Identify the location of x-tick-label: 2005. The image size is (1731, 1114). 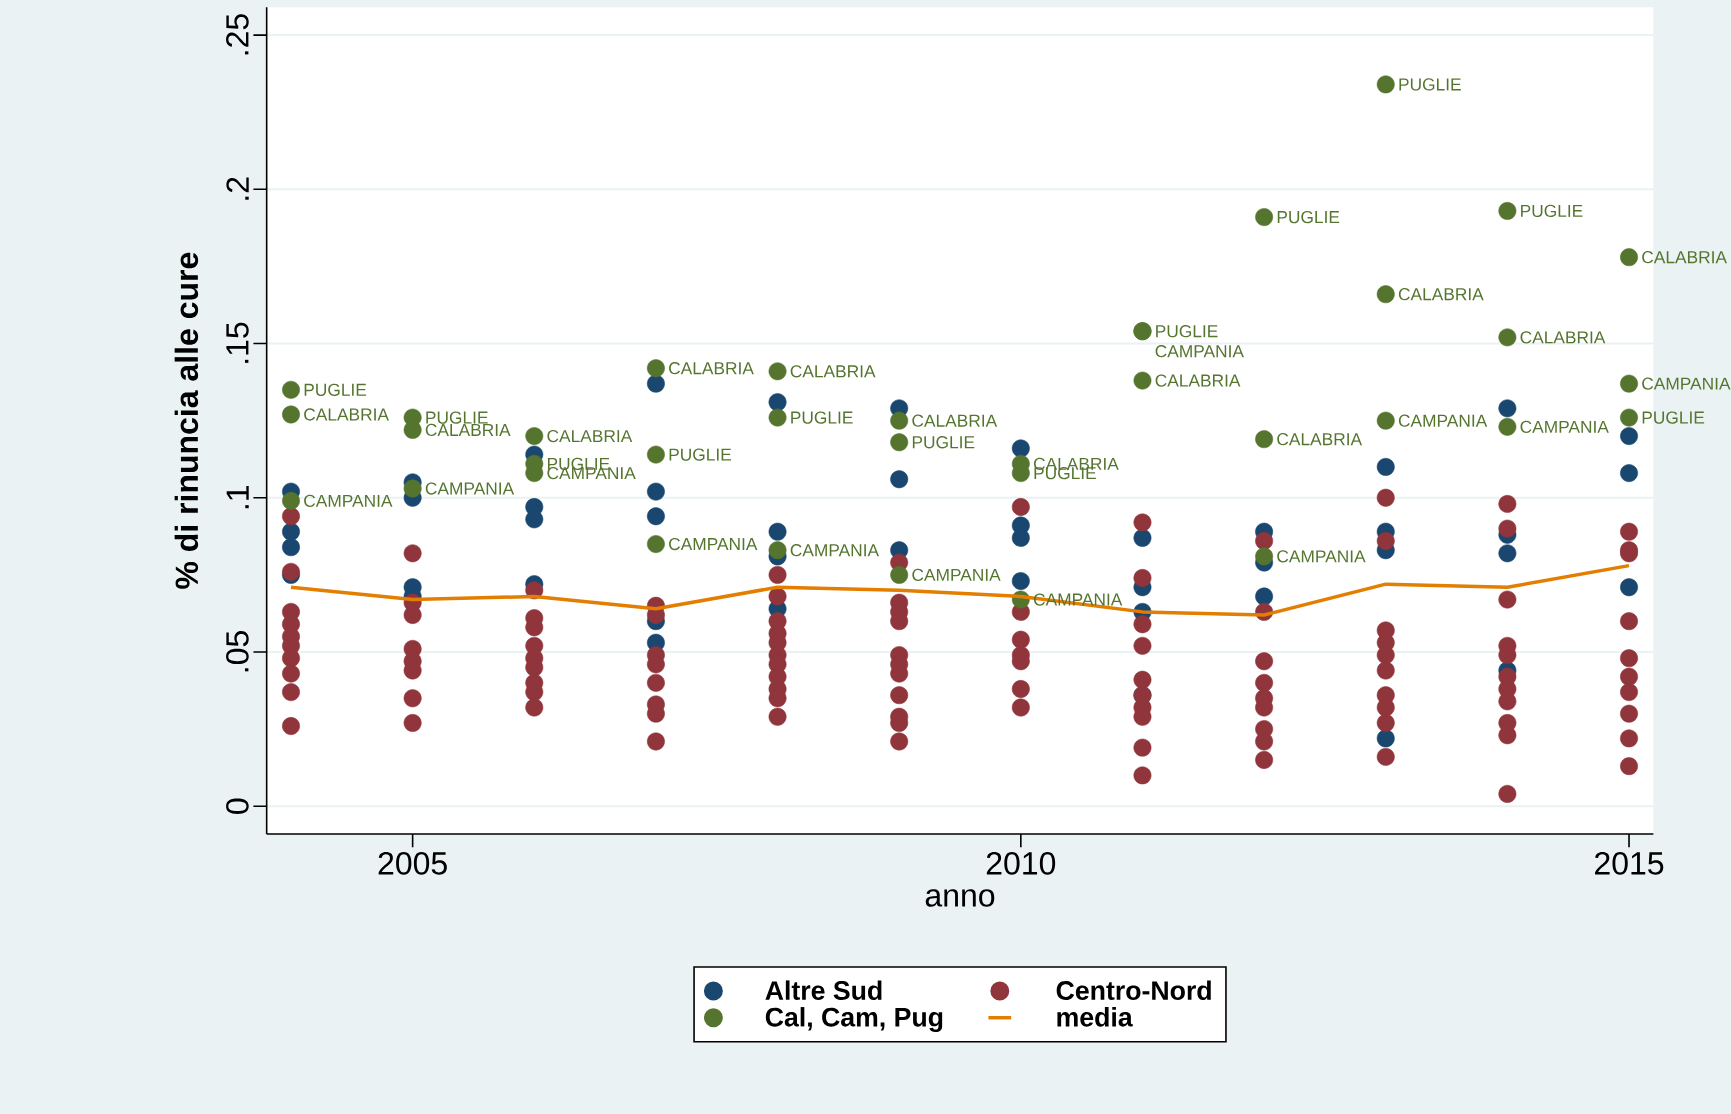
(412, 863).